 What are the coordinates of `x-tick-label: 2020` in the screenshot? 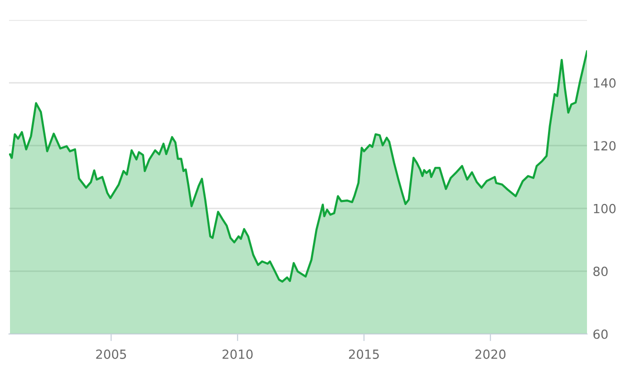 It's located at (490, 354).